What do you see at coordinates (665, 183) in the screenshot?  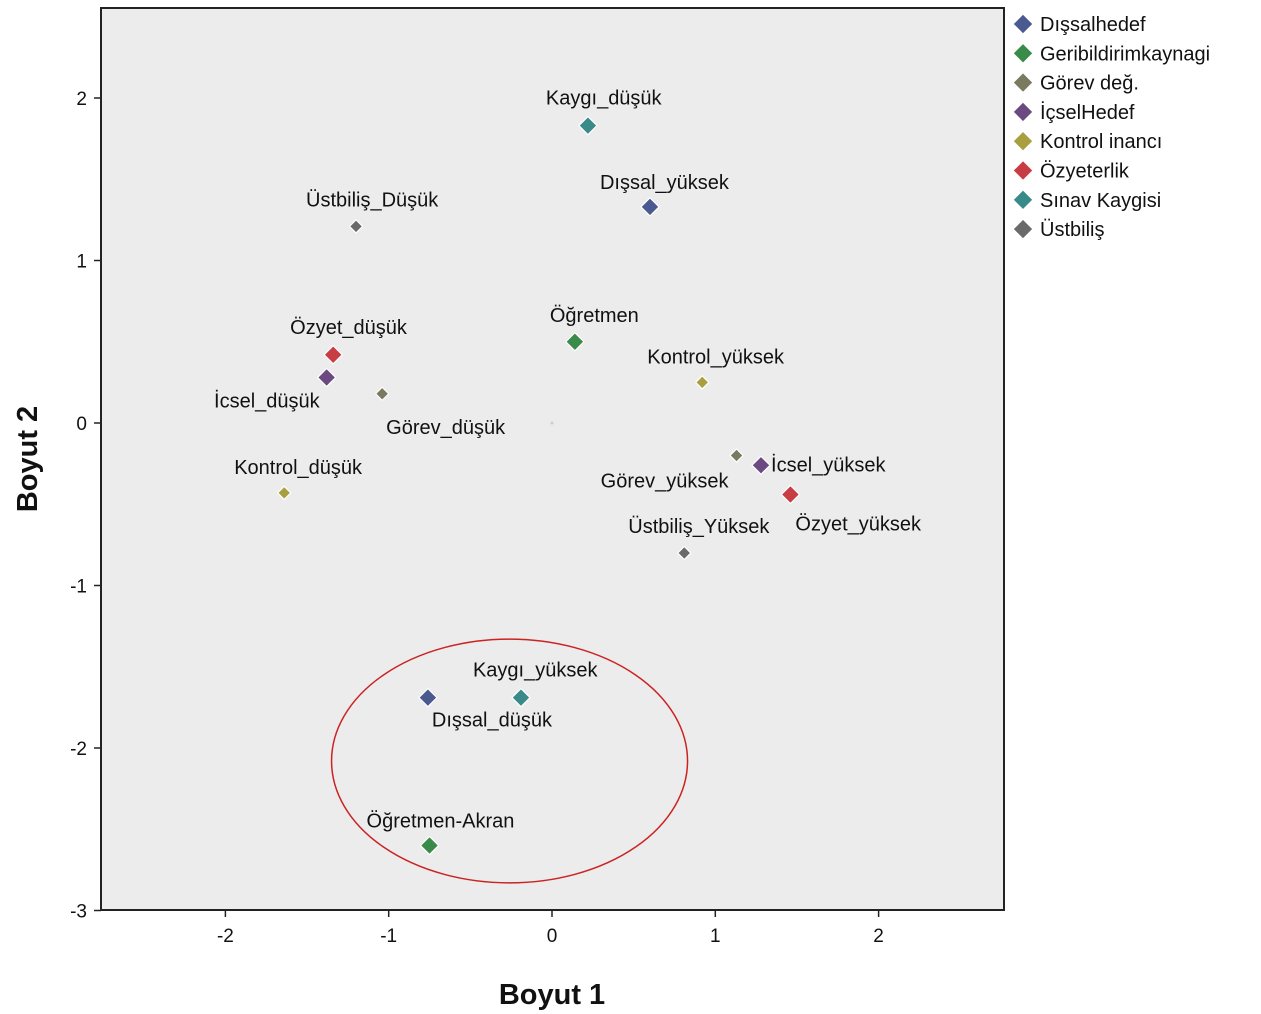 I see `data-point-label: Dışsal_yüksek` at bounding box center [665, 183].